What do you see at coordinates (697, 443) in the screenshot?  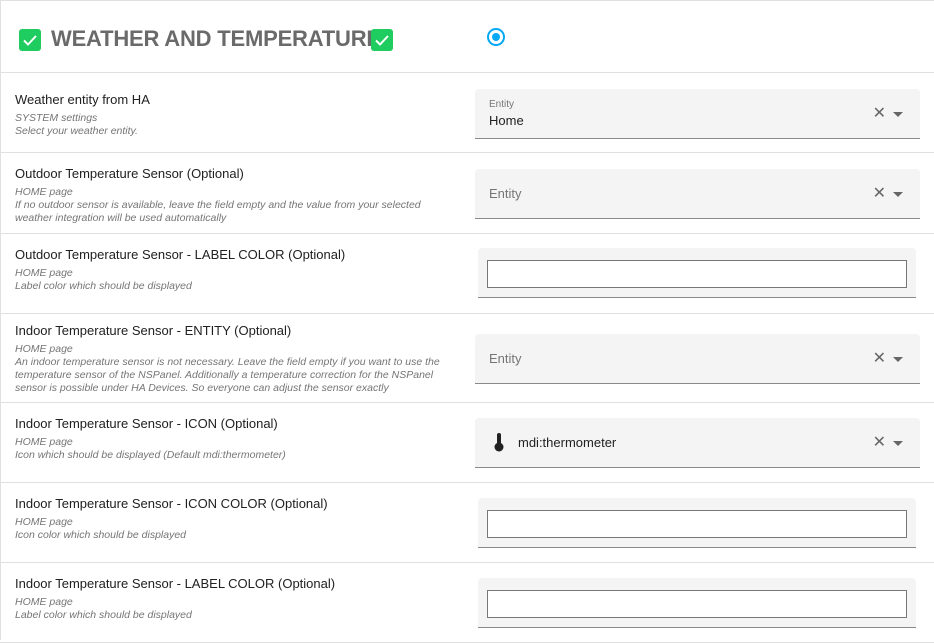 I see `icon-picker: mdi:thermometer ✕` at bounding box center [697, 443].